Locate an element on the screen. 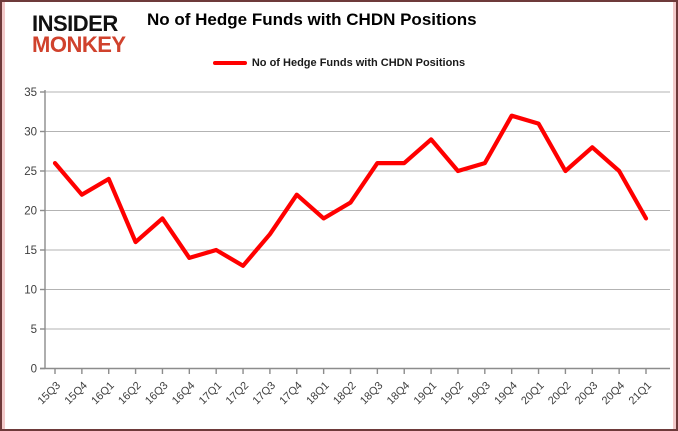  logo-line-insider: INSIDER is located at coordinates (75, 23).